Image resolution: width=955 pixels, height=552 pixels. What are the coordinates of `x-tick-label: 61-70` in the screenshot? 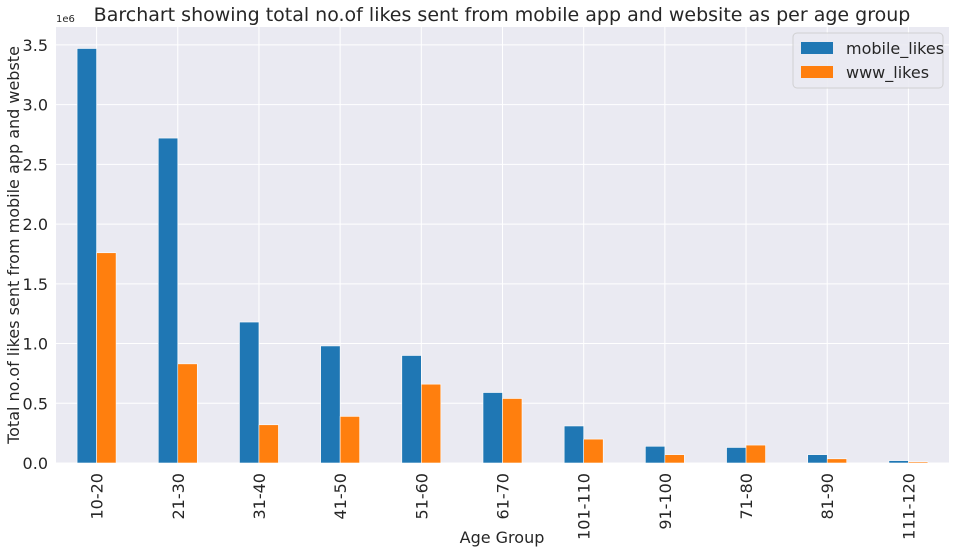 It's located at (503, 496).